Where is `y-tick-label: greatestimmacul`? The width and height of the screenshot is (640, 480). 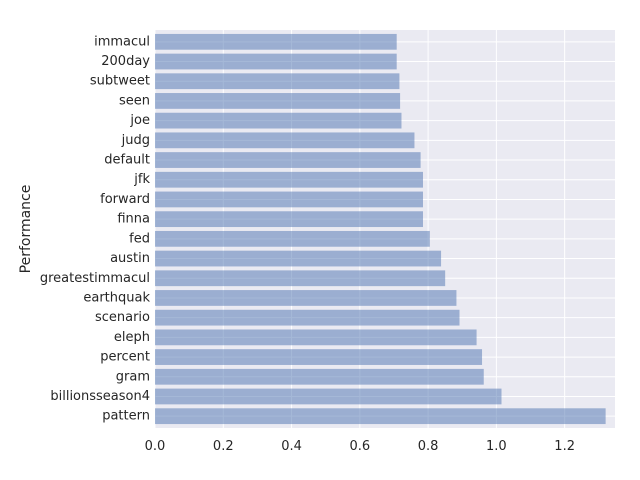
y-tick-label: greatestimmacul is located at coordinates (95, 278).